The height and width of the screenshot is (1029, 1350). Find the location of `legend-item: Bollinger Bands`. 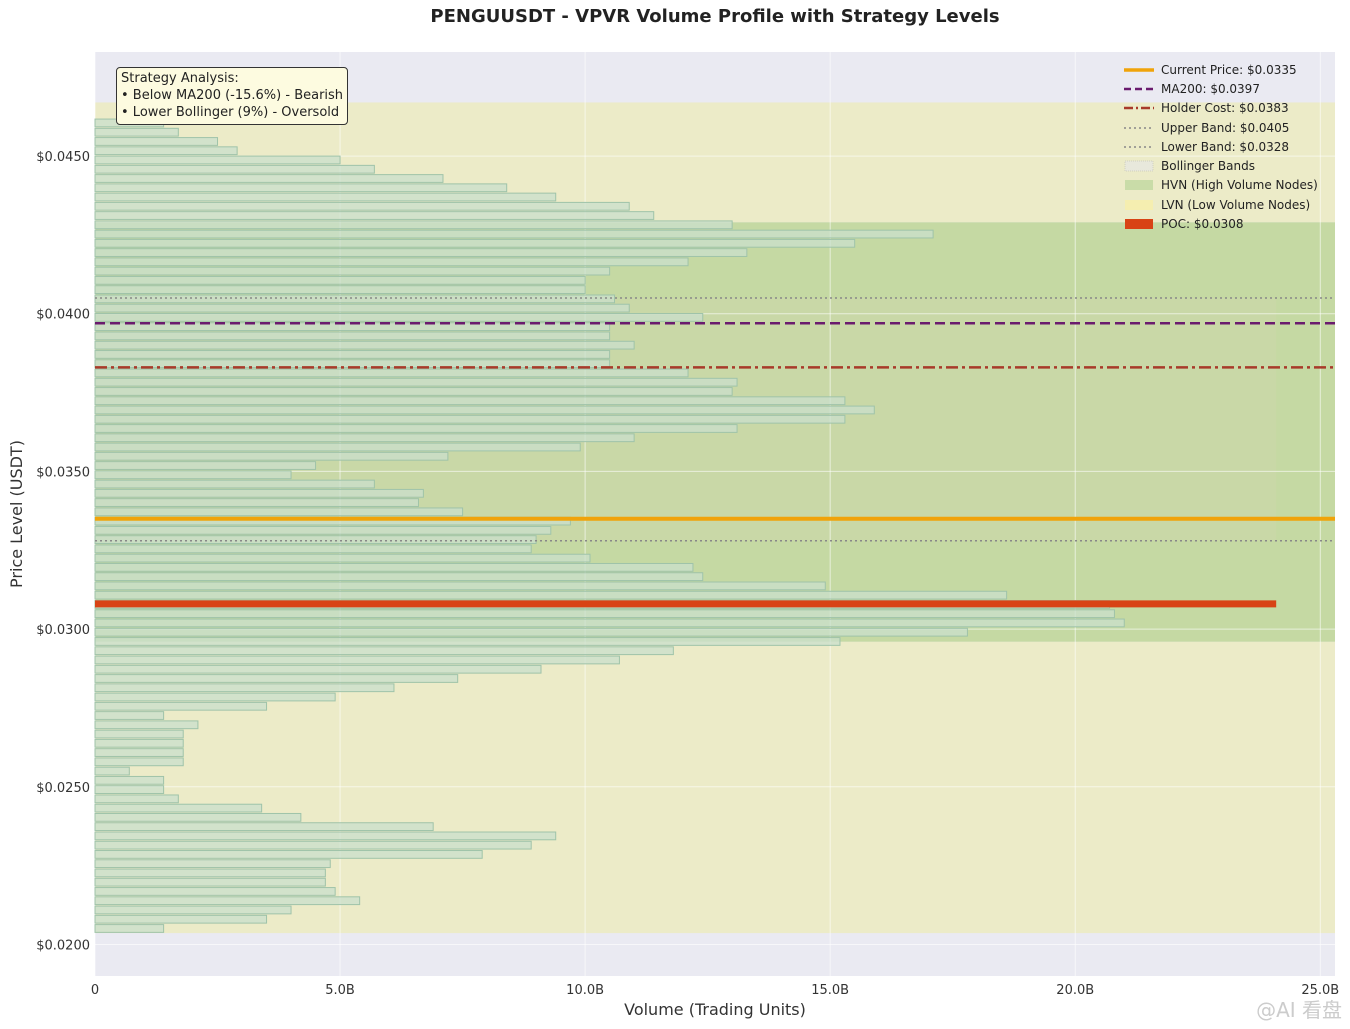

legend-item: Bollinger Bands is located at coordinates (1221, 165).